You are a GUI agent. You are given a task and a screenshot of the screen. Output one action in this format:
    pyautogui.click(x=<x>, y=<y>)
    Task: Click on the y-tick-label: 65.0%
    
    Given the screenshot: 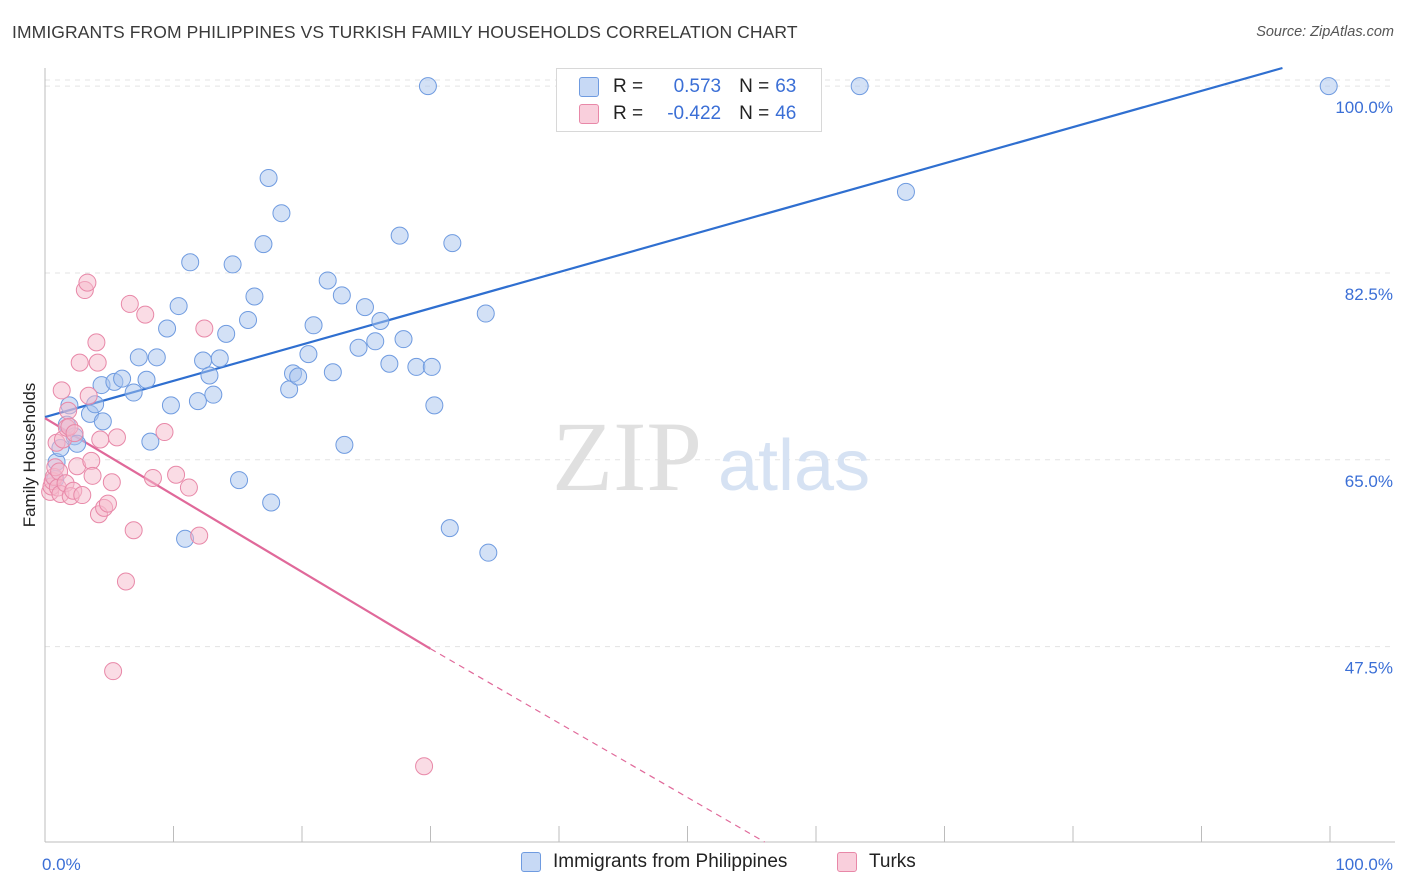 What is the action you would take?
    pyautogui.click(x=1369, y=481)
    